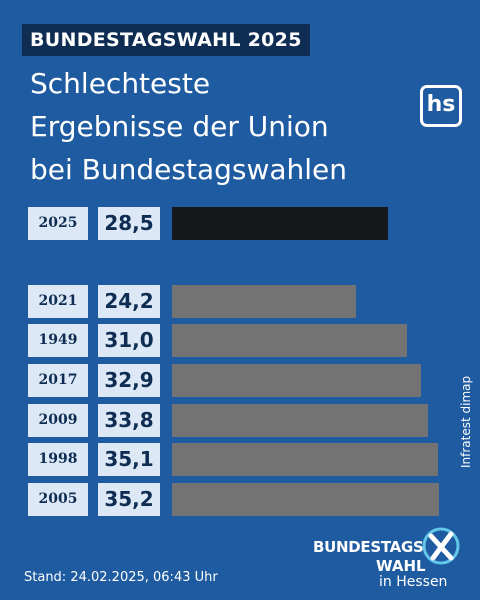 This screenshot has height=600, width=480. Describe the element at coordinates (189, 169) in the screenshot. I see `title-line-3: bei Bundestagswahlen` at that location.